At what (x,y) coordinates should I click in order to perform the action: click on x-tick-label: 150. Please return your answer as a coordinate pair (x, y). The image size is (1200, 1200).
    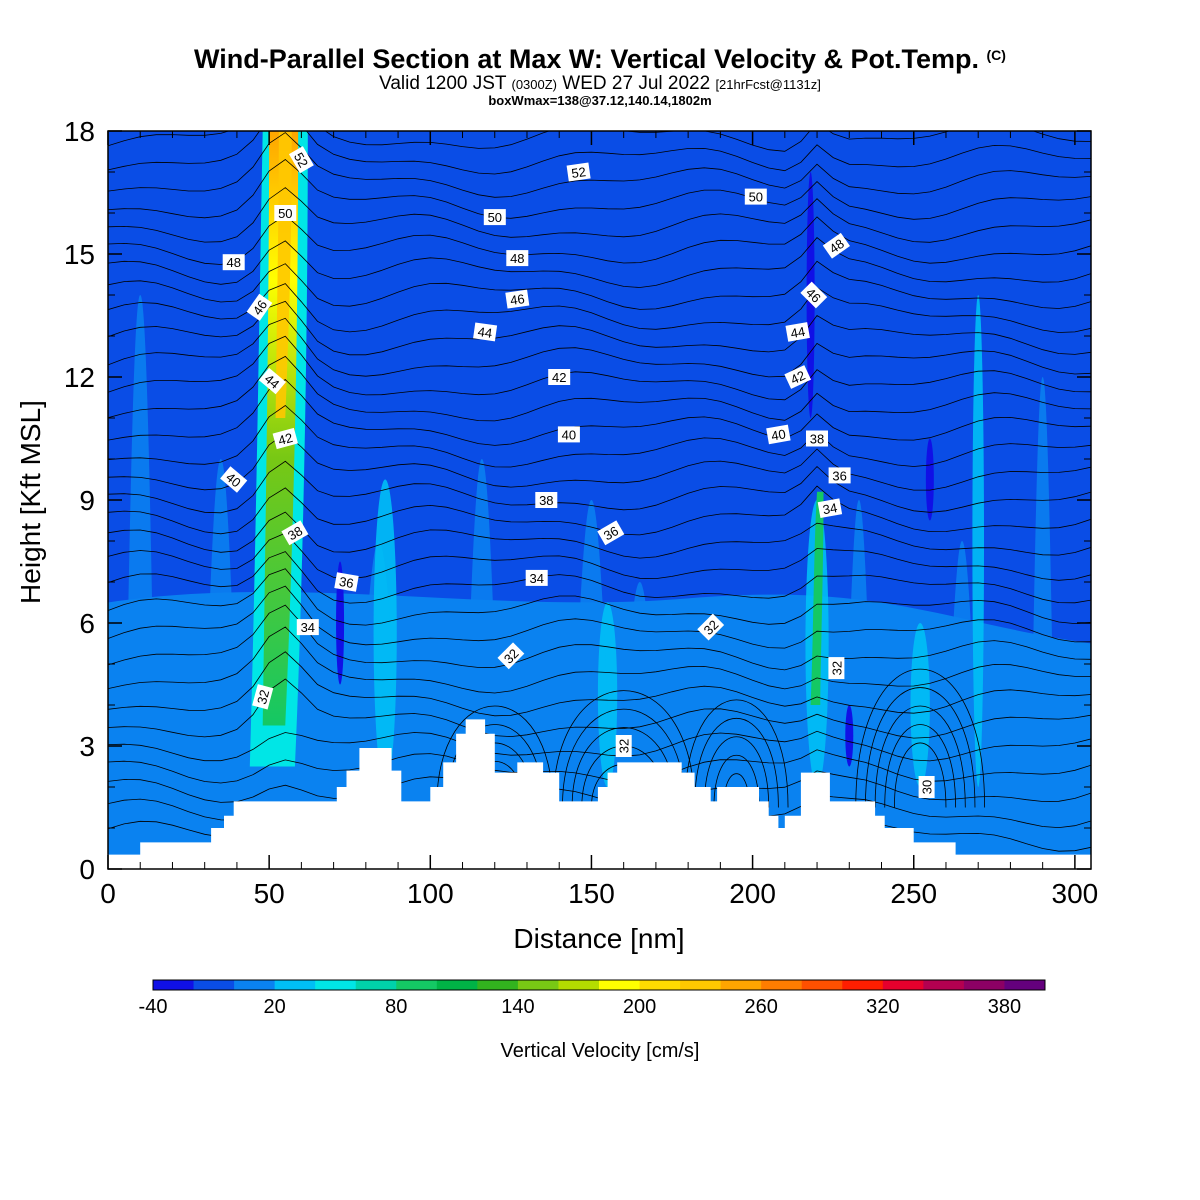
    Looking at the image, I should click on (591, 893).